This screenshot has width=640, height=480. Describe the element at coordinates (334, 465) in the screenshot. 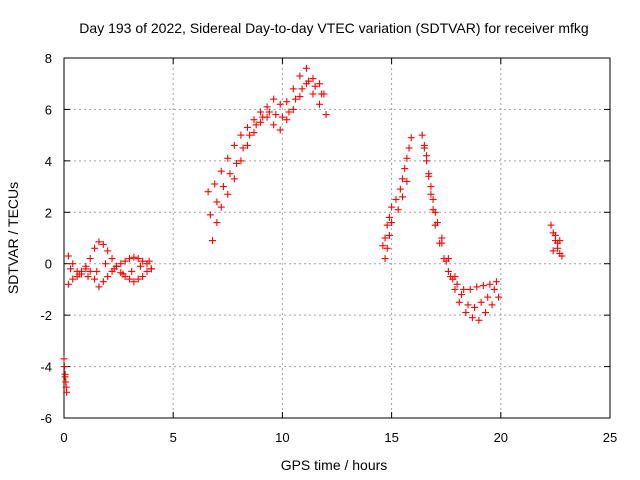

I see `x-axis-label: GPS time / hours` at that location.